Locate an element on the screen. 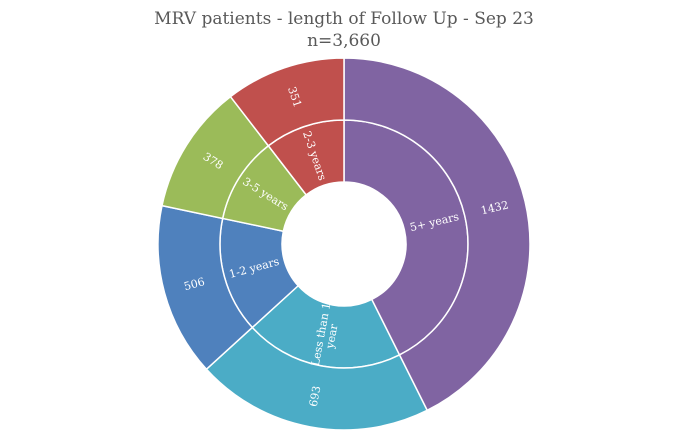 Image resolution: width=688 pixels, height=435 pixels. outer-label-less-than-1-year: 693 is located at coordinates (315, 396).